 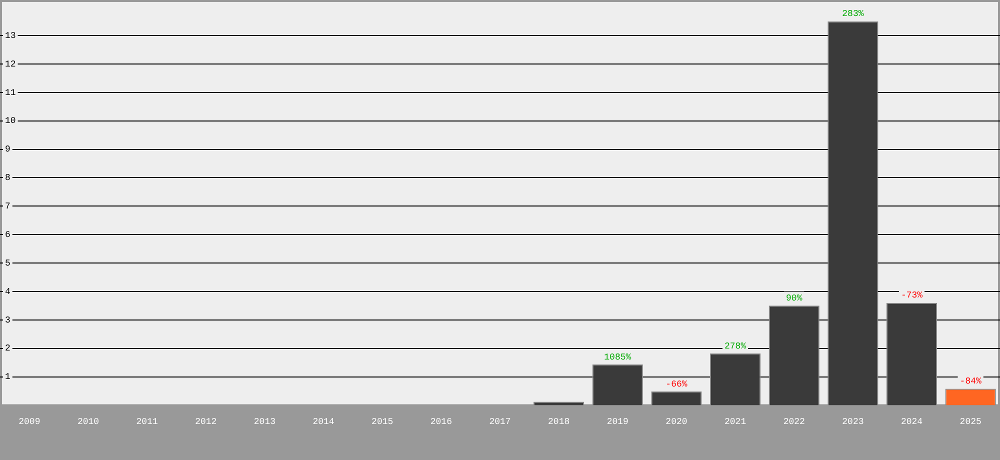 What do you see at coordinates (794, 421) in the screenshot?
I see `x-tick-label: 2022` at bounding box center [794, 421].